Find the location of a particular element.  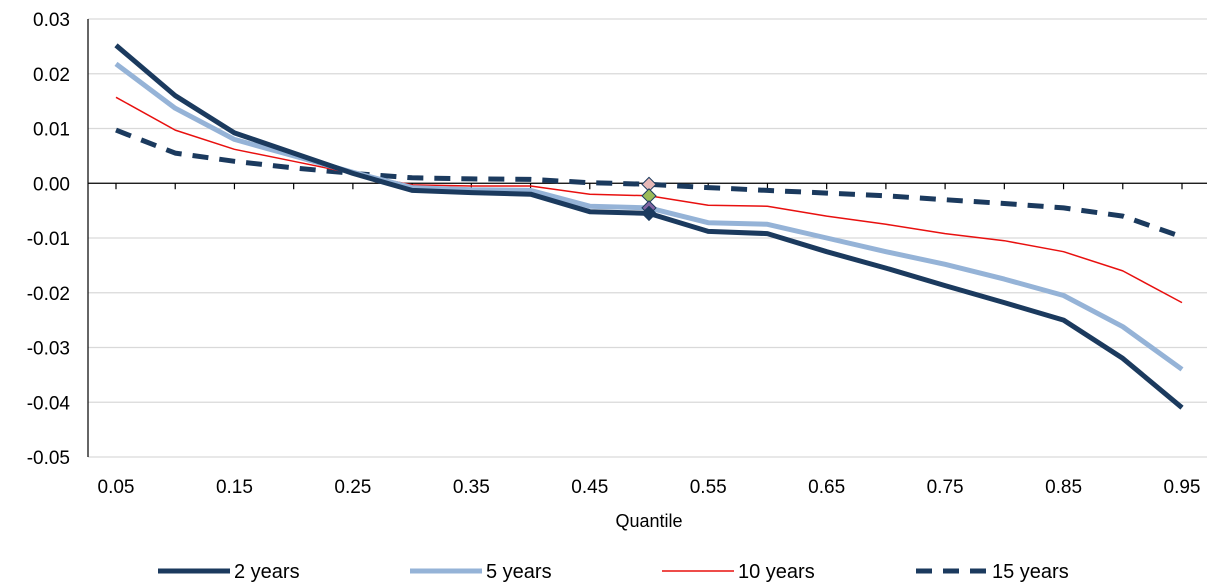

y-tick-label-1: 0.02 is located at coordinates (51, 75).